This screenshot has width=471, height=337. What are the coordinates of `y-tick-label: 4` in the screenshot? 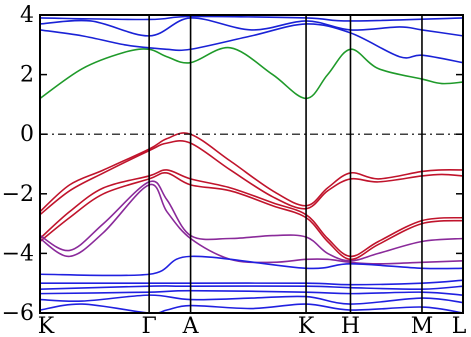 It's located at (27, 15).